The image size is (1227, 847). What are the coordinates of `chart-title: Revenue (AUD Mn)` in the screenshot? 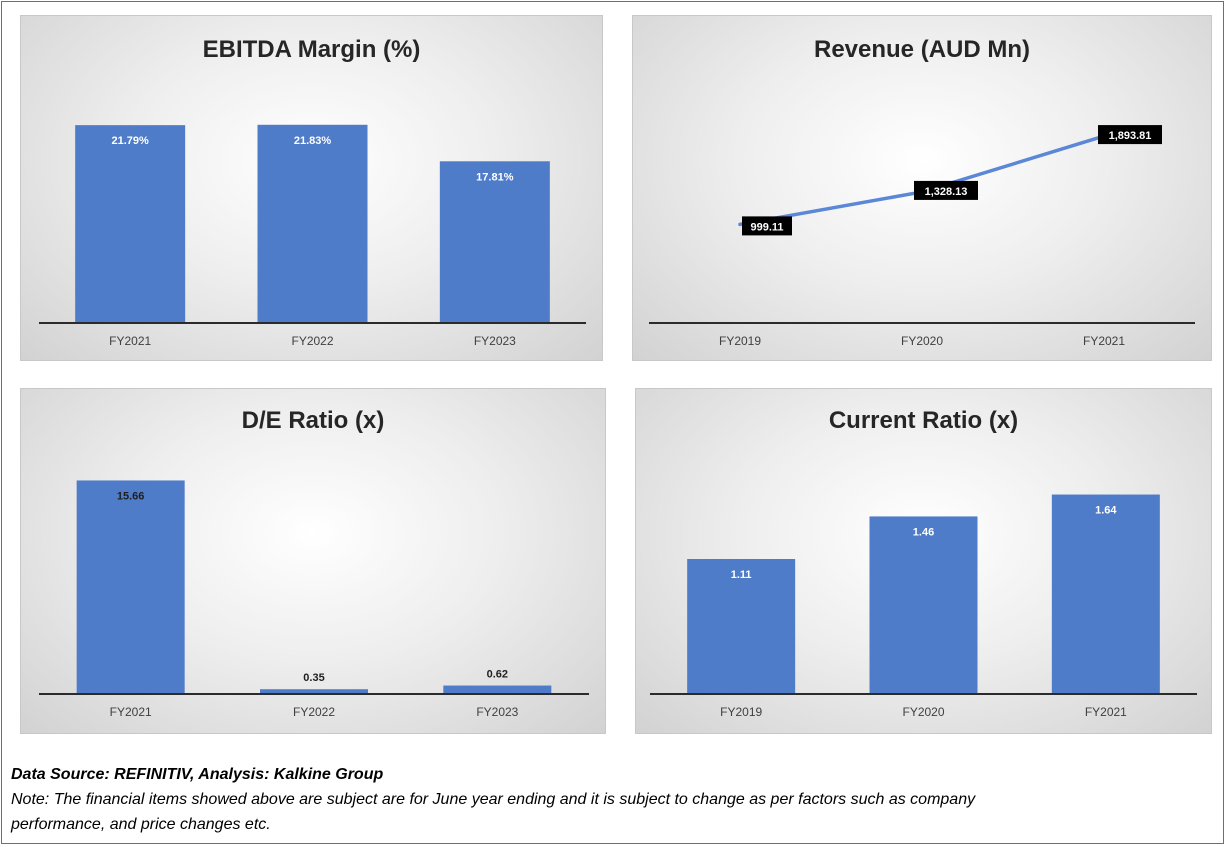 It's located at (921, 49).